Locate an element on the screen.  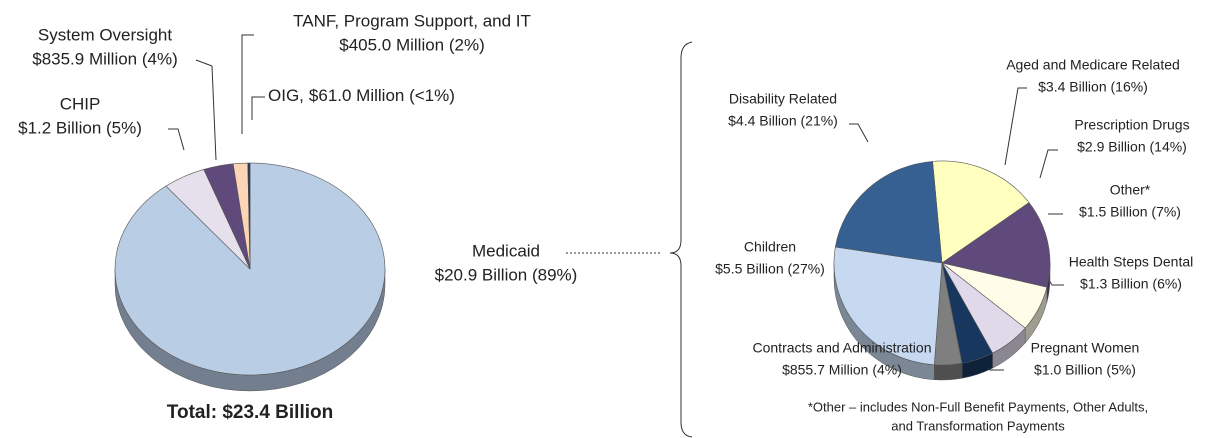
category-label: OIG, is located at coordinates (286, 95).